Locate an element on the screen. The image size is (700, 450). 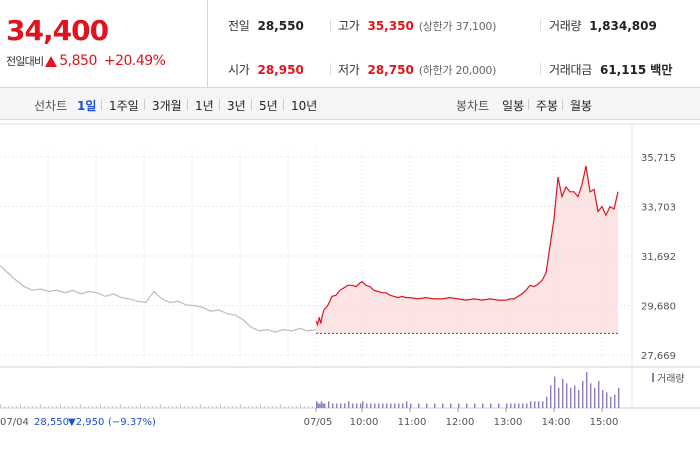
stat-label: 시가 is located at coordinates (239, 70).